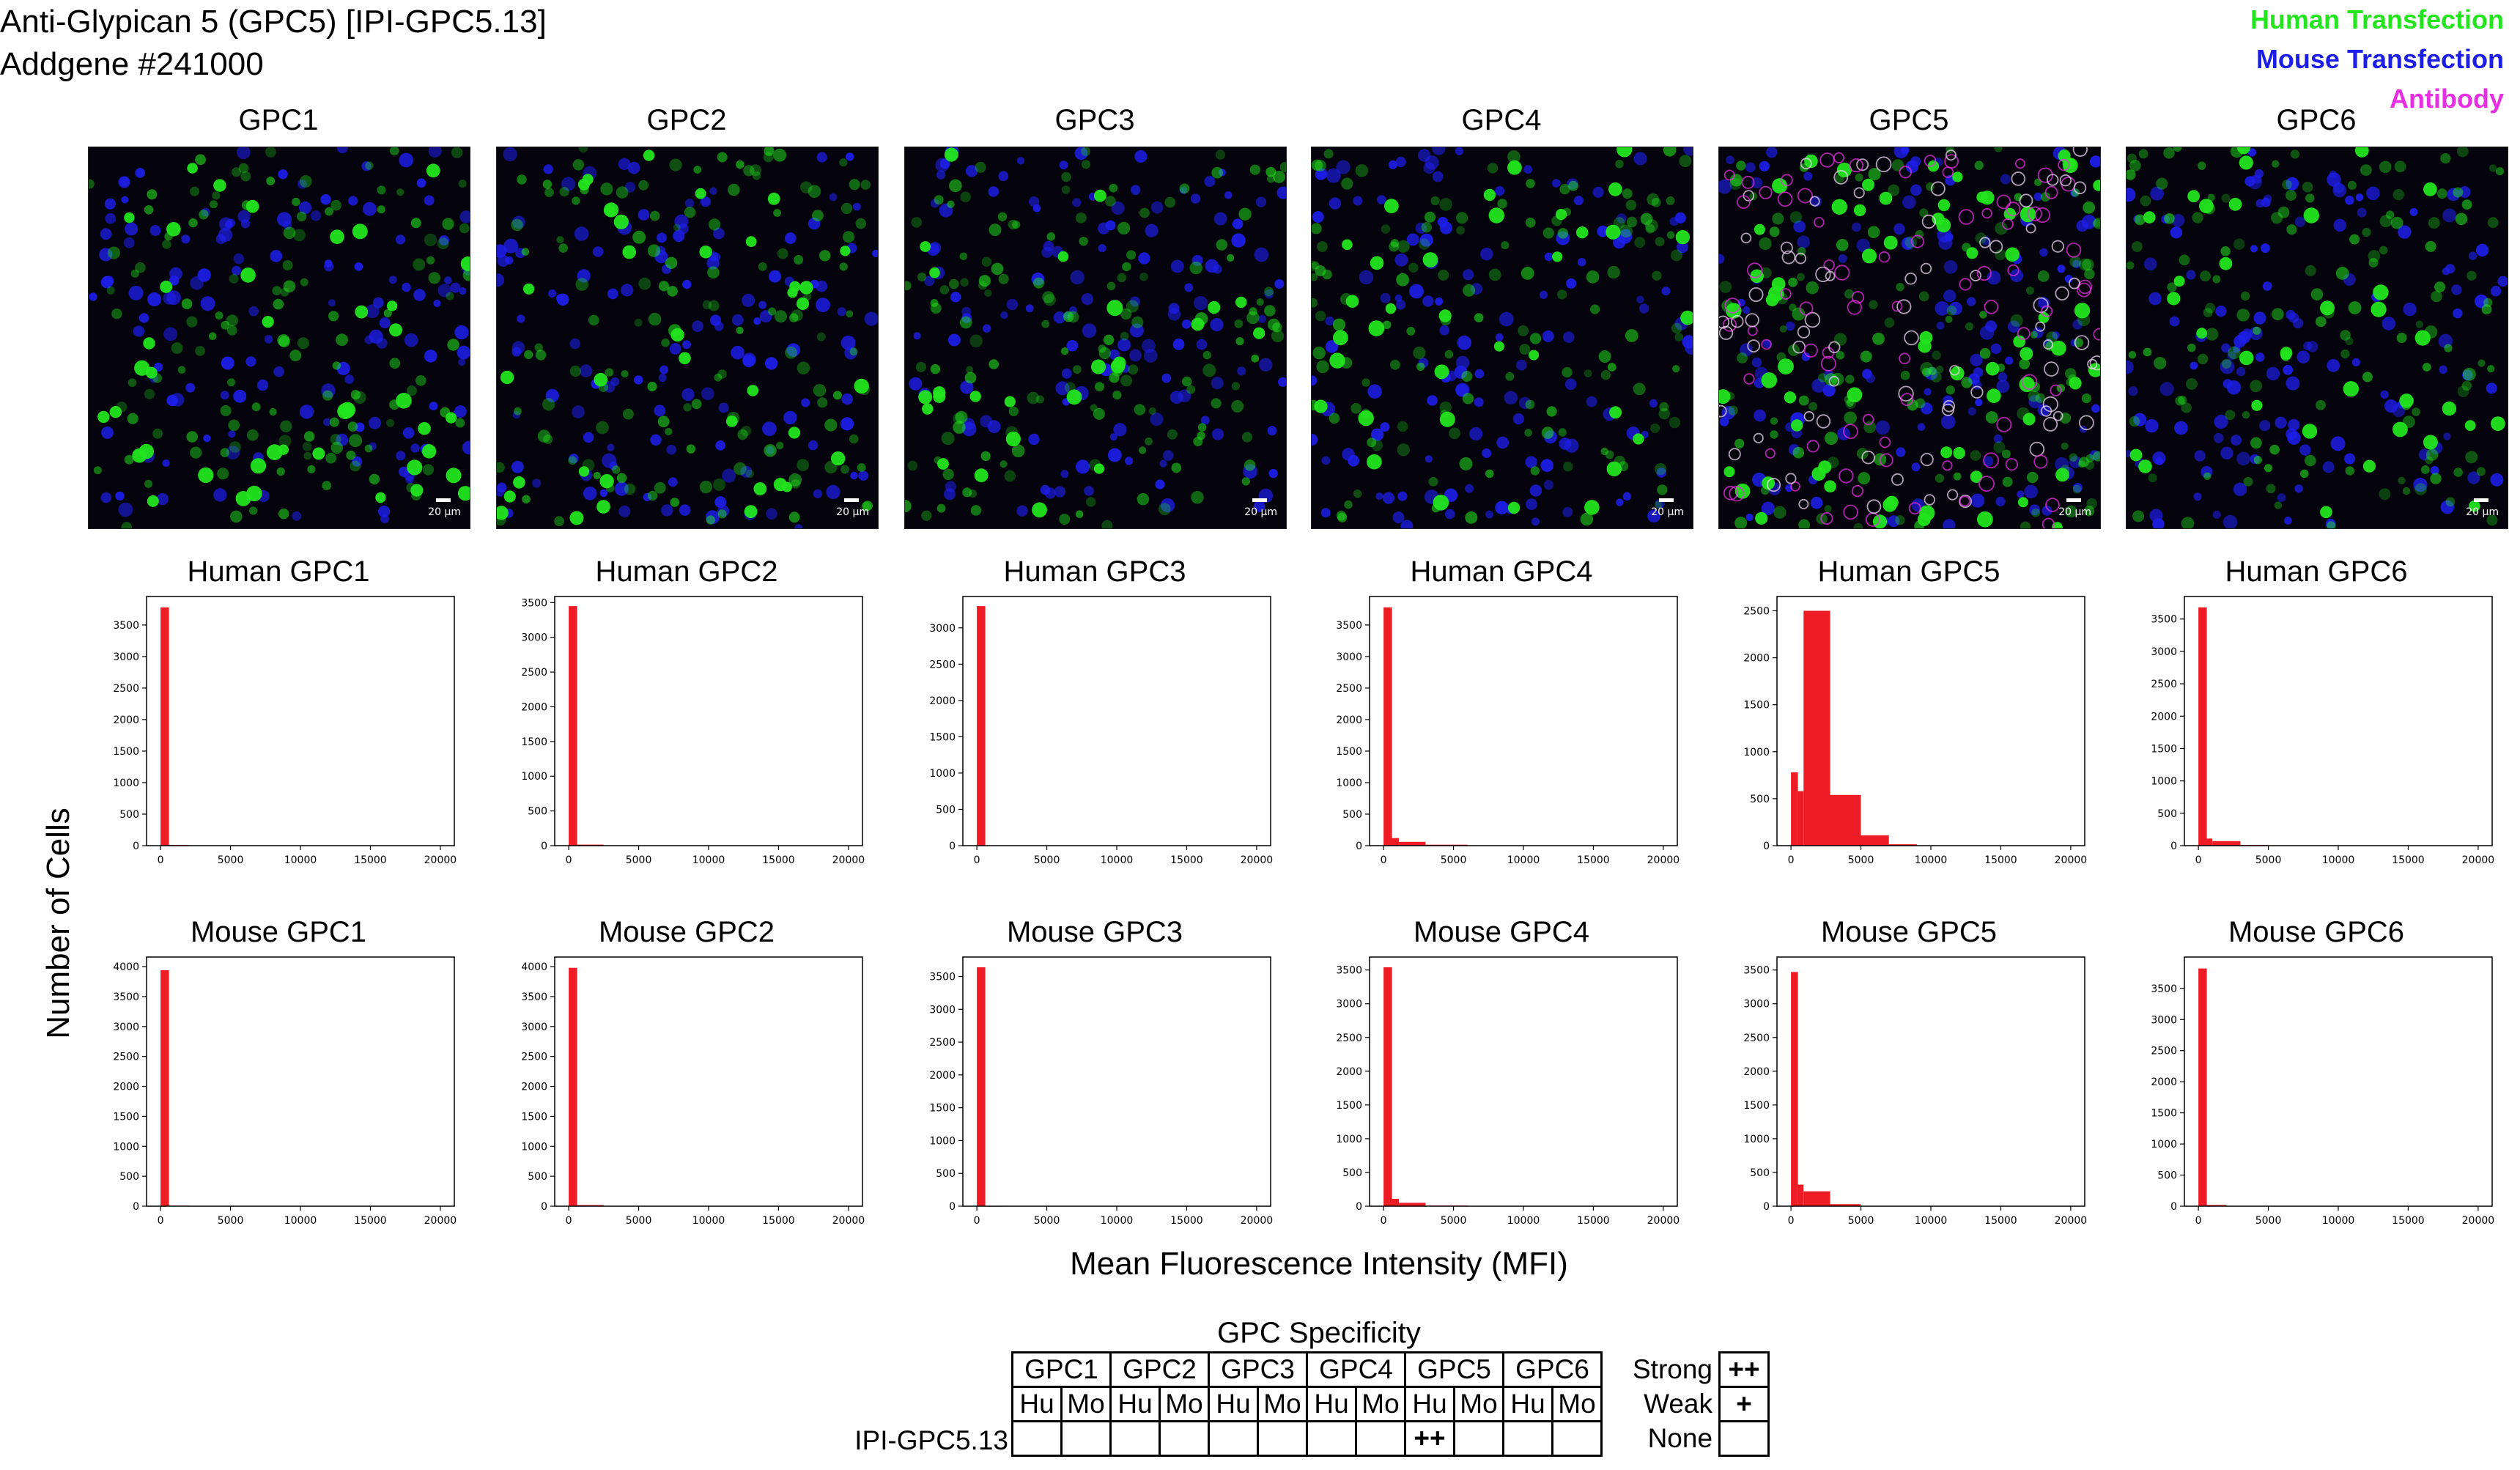 This screenshot has height=1470, width=2520. Describe the element at coordinates (2478, 860) in the screenshot. I see `x-tick-label: 20000` at that location.